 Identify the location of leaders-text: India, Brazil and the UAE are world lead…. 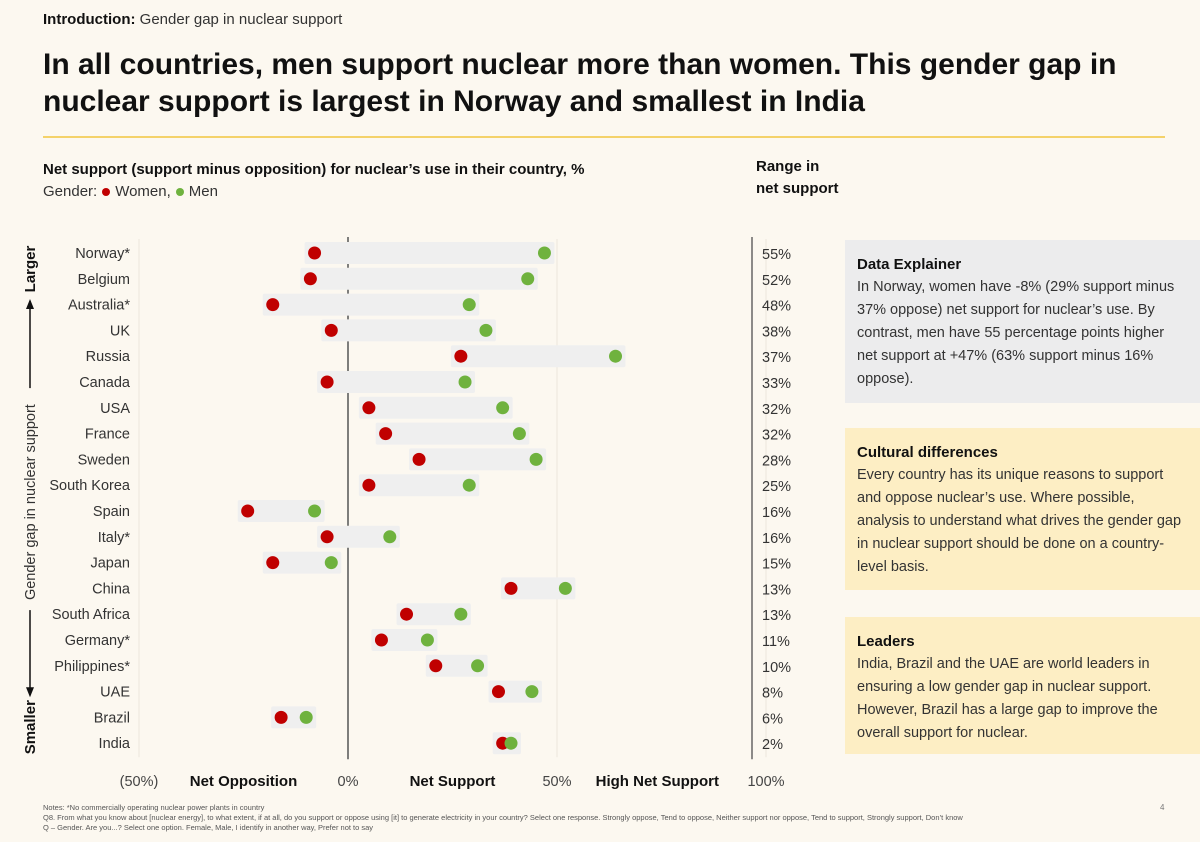
(1007, 698).